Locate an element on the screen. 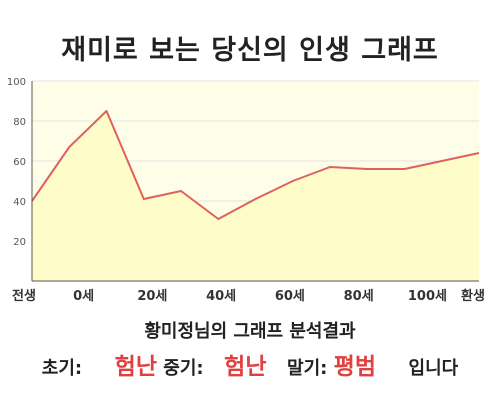 This screenshot has width=500, height=400. chart-title: 재미로 보는 당신의 인생 그래프 is located at coordinates (250, 50).